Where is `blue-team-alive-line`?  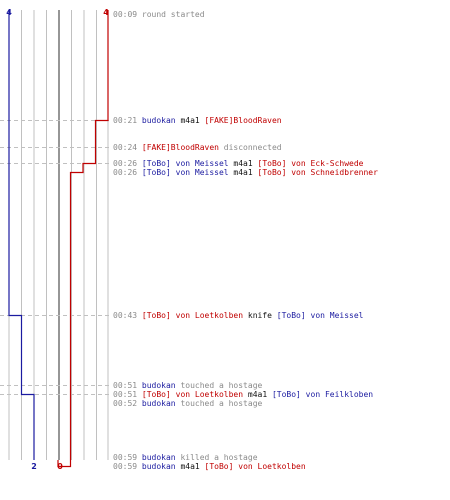 blue-team-alive-line is located at coordinates (21, 235).